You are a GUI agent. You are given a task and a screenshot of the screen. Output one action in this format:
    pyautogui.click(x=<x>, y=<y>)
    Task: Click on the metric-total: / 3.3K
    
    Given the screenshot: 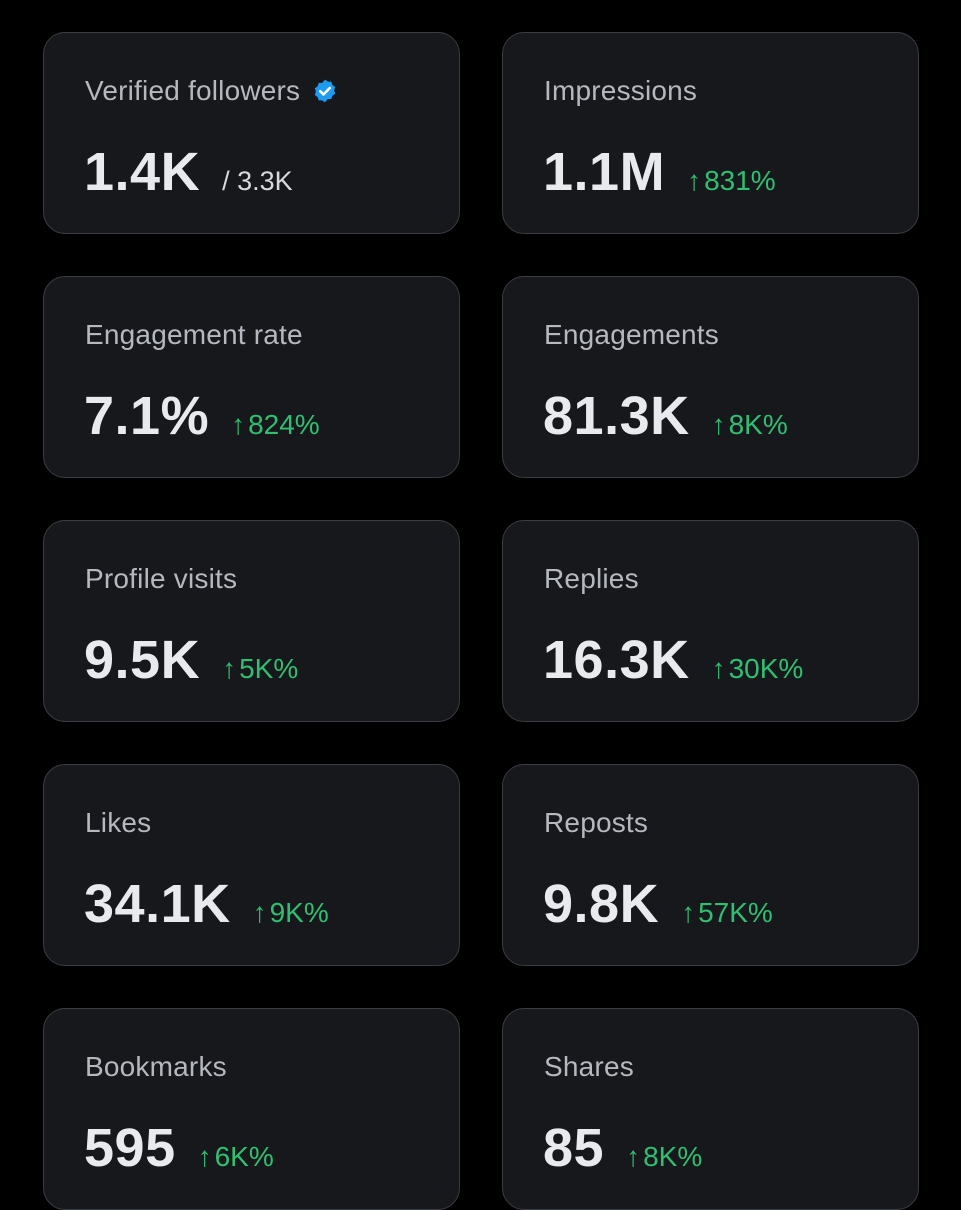 What is the action you would take?
    pyautogui.click(x=257, y=181)
    